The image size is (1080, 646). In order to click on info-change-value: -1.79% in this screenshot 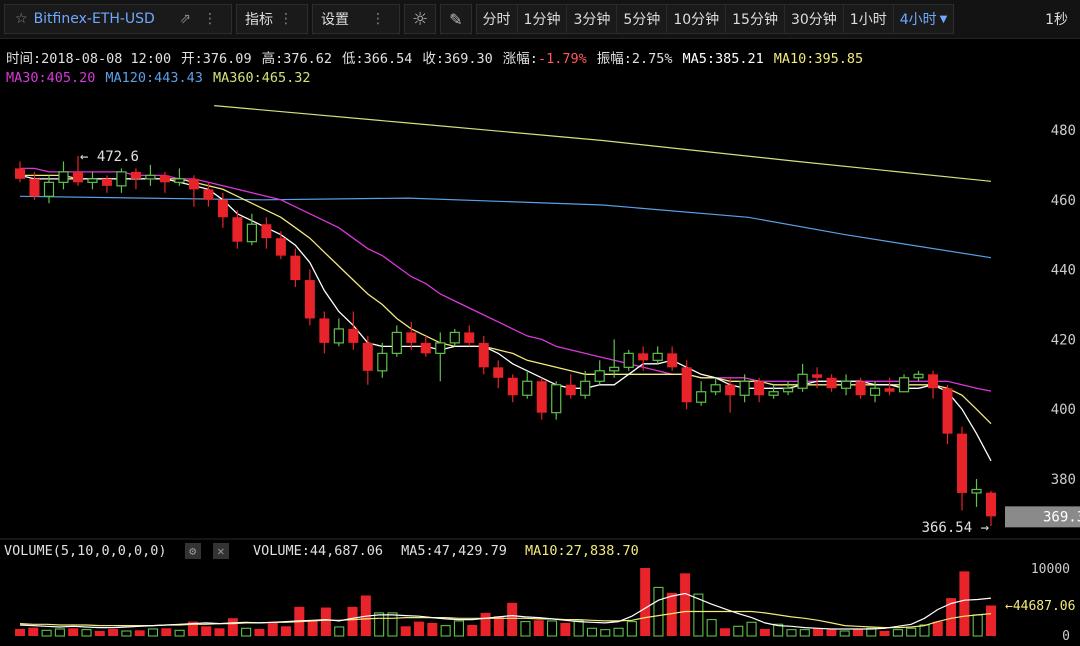, I will do `click(562, 59)`.